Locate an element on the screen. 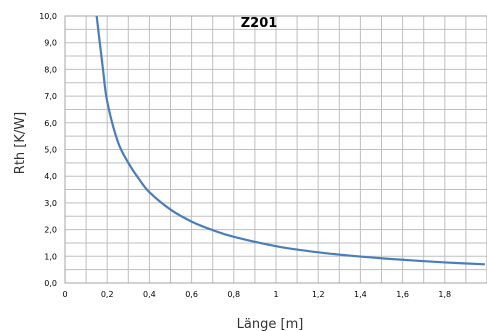 The width and height of the screenshot is (487, 331). x-axis-label: Länge [m] is located at coordinates (270, 324).